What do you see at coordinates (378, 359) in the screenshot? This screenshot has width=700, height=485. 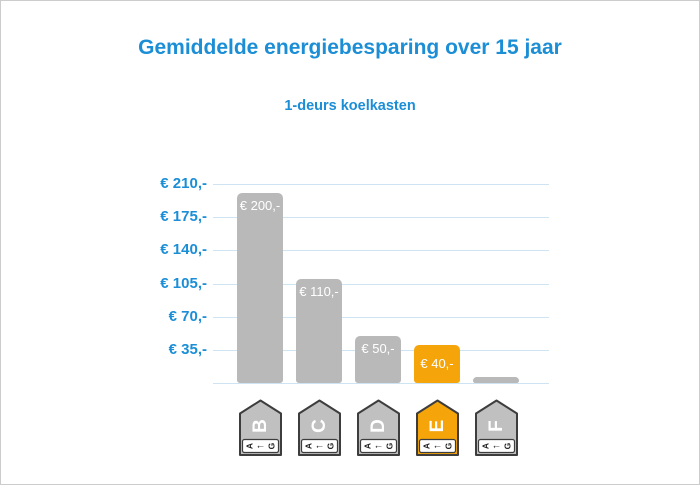 I see `bar-D: € 50,-` at bounding box center [378, 359].